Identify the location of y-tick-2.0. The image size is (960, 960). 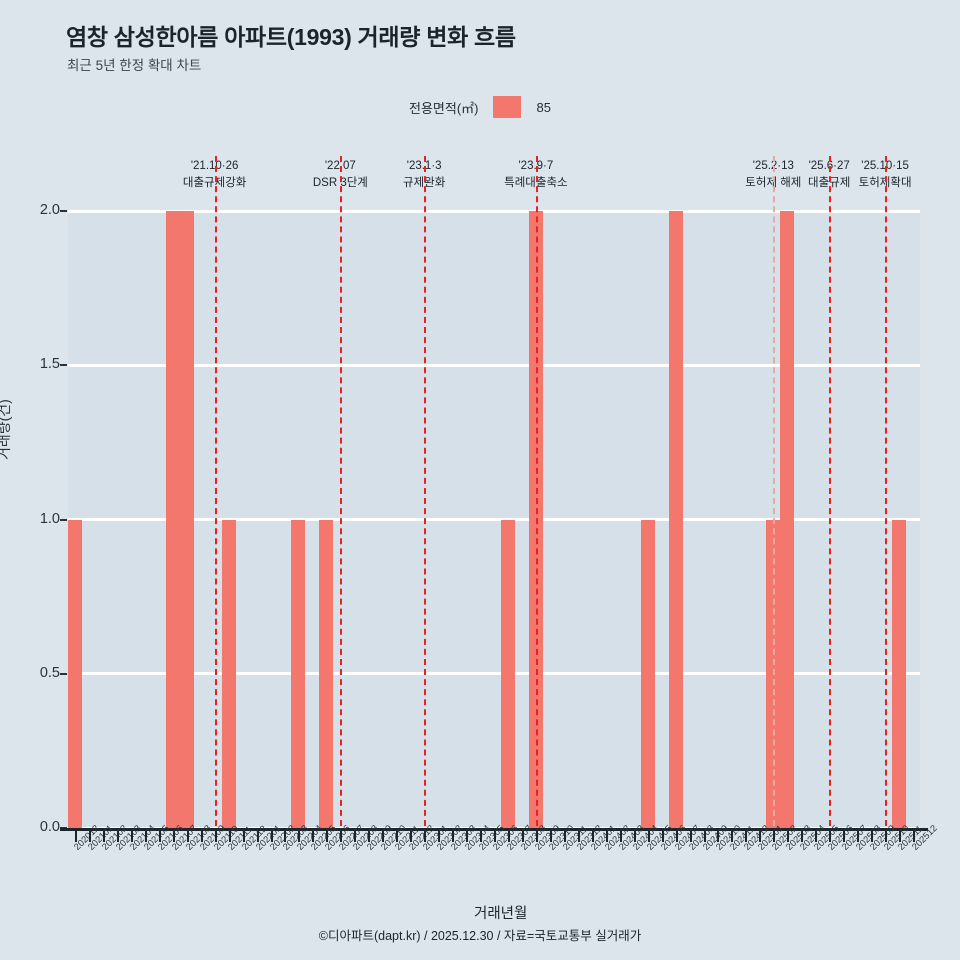
(63, 211).